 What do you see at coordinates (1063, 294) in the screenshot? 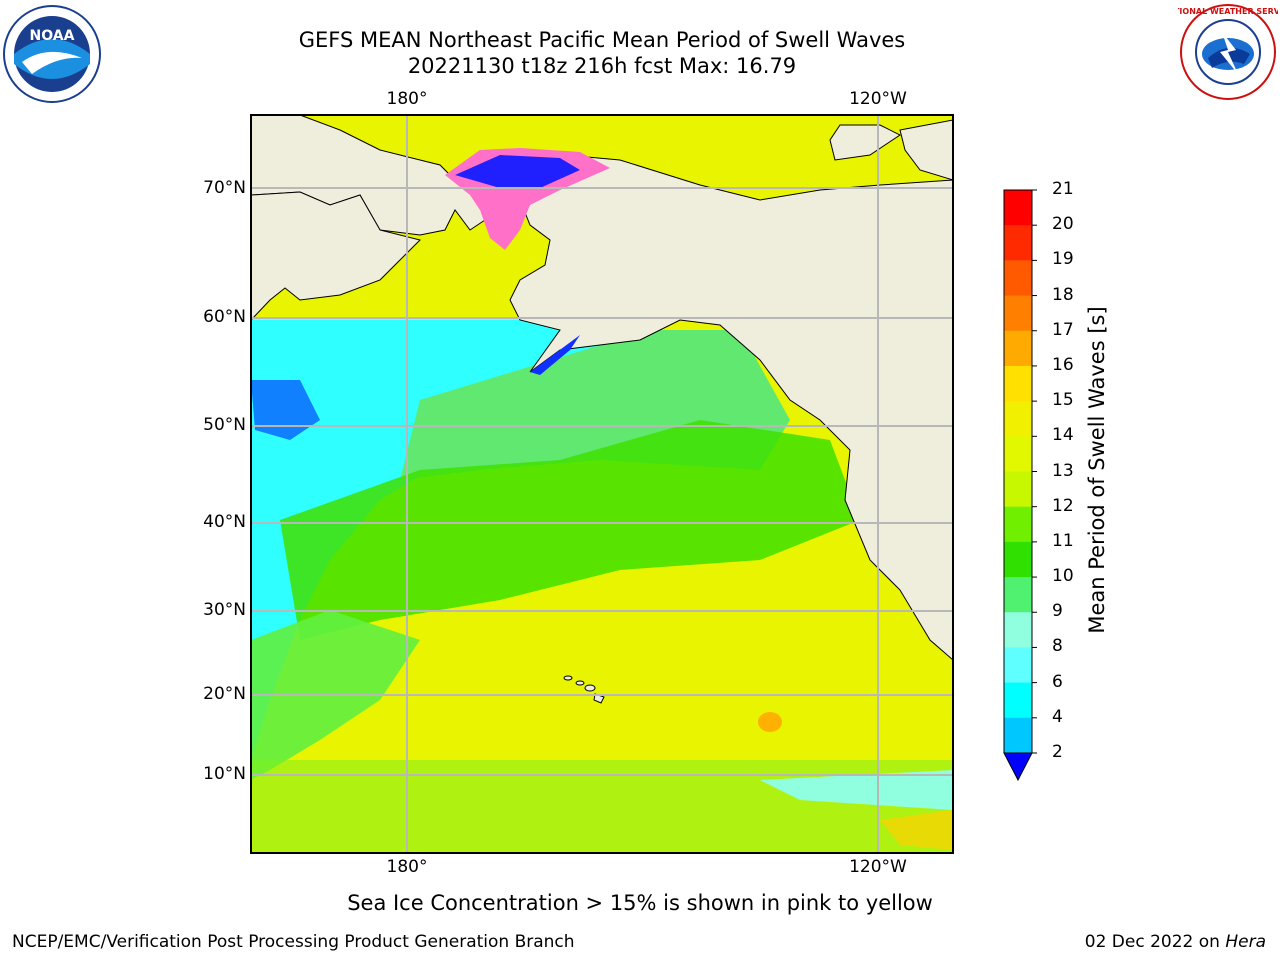
I see `colorbar-tick-label: 18` at bounding box center [1063, 294].